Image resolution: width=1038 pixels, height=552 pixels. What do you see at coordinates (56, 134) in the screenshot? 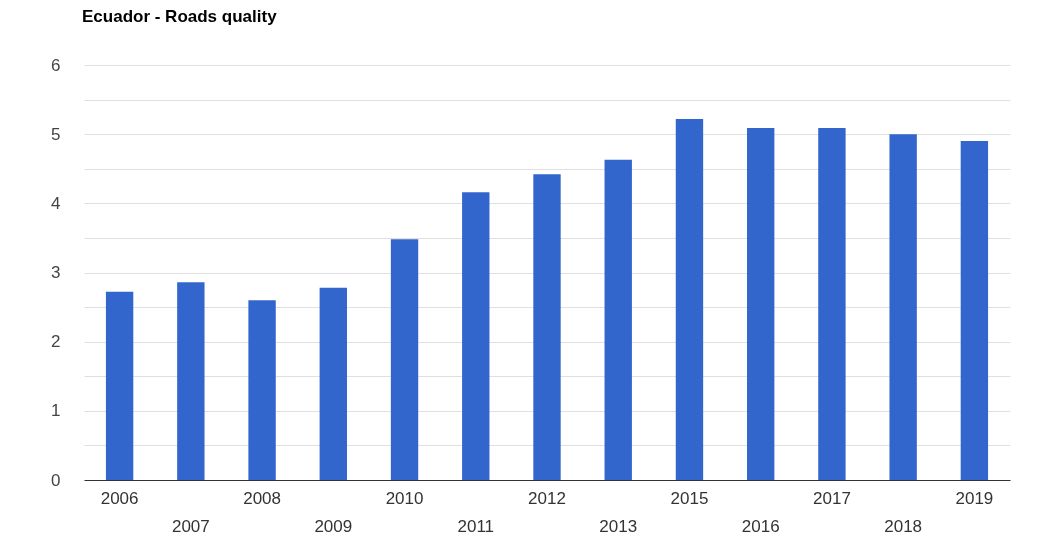
I see `y-tick-label: 5` at bounding box center [56, 134].